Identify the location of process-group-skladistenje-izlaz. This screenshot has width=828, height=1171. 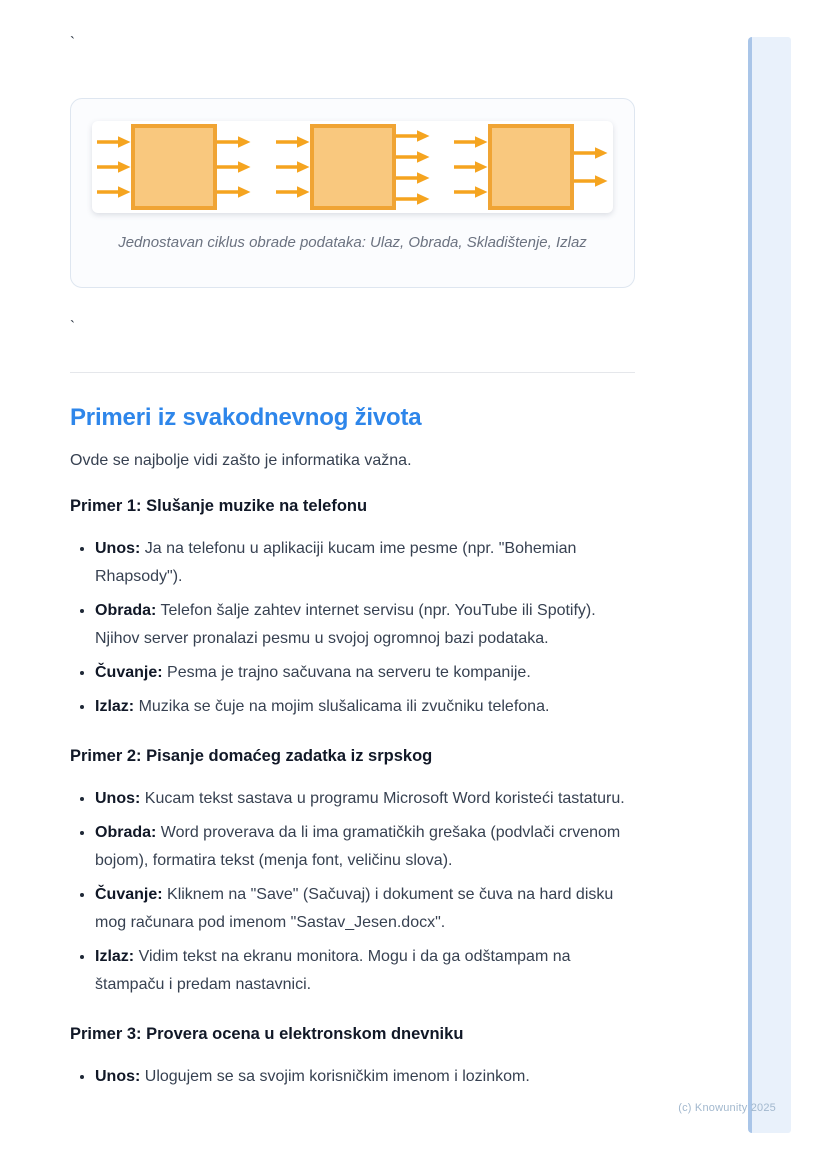
(531, 167).